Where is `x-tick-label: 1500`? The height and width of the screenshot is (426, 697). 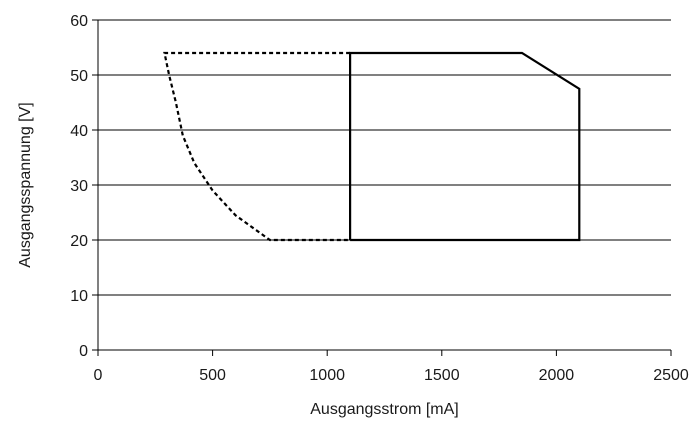 x-tick-label: 1500 is located at coordinates (442, 375).